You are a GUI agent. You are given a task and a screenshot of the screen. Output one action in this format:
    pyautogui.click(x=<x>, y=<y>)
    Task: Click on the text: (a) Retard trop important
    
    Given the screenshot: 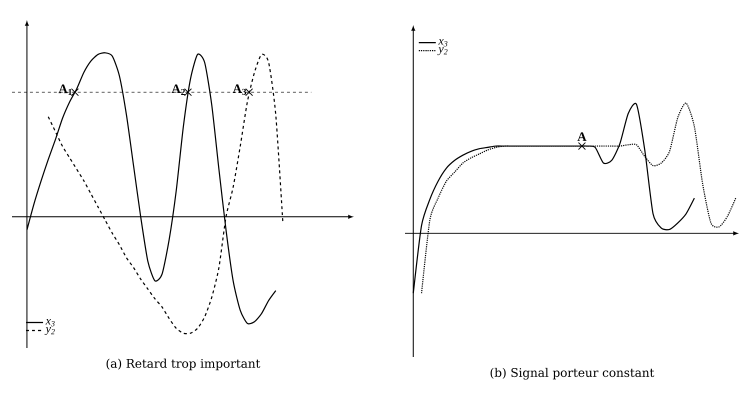 What is the action you would take?
    pyautogui.click(x=183, y=364)
    